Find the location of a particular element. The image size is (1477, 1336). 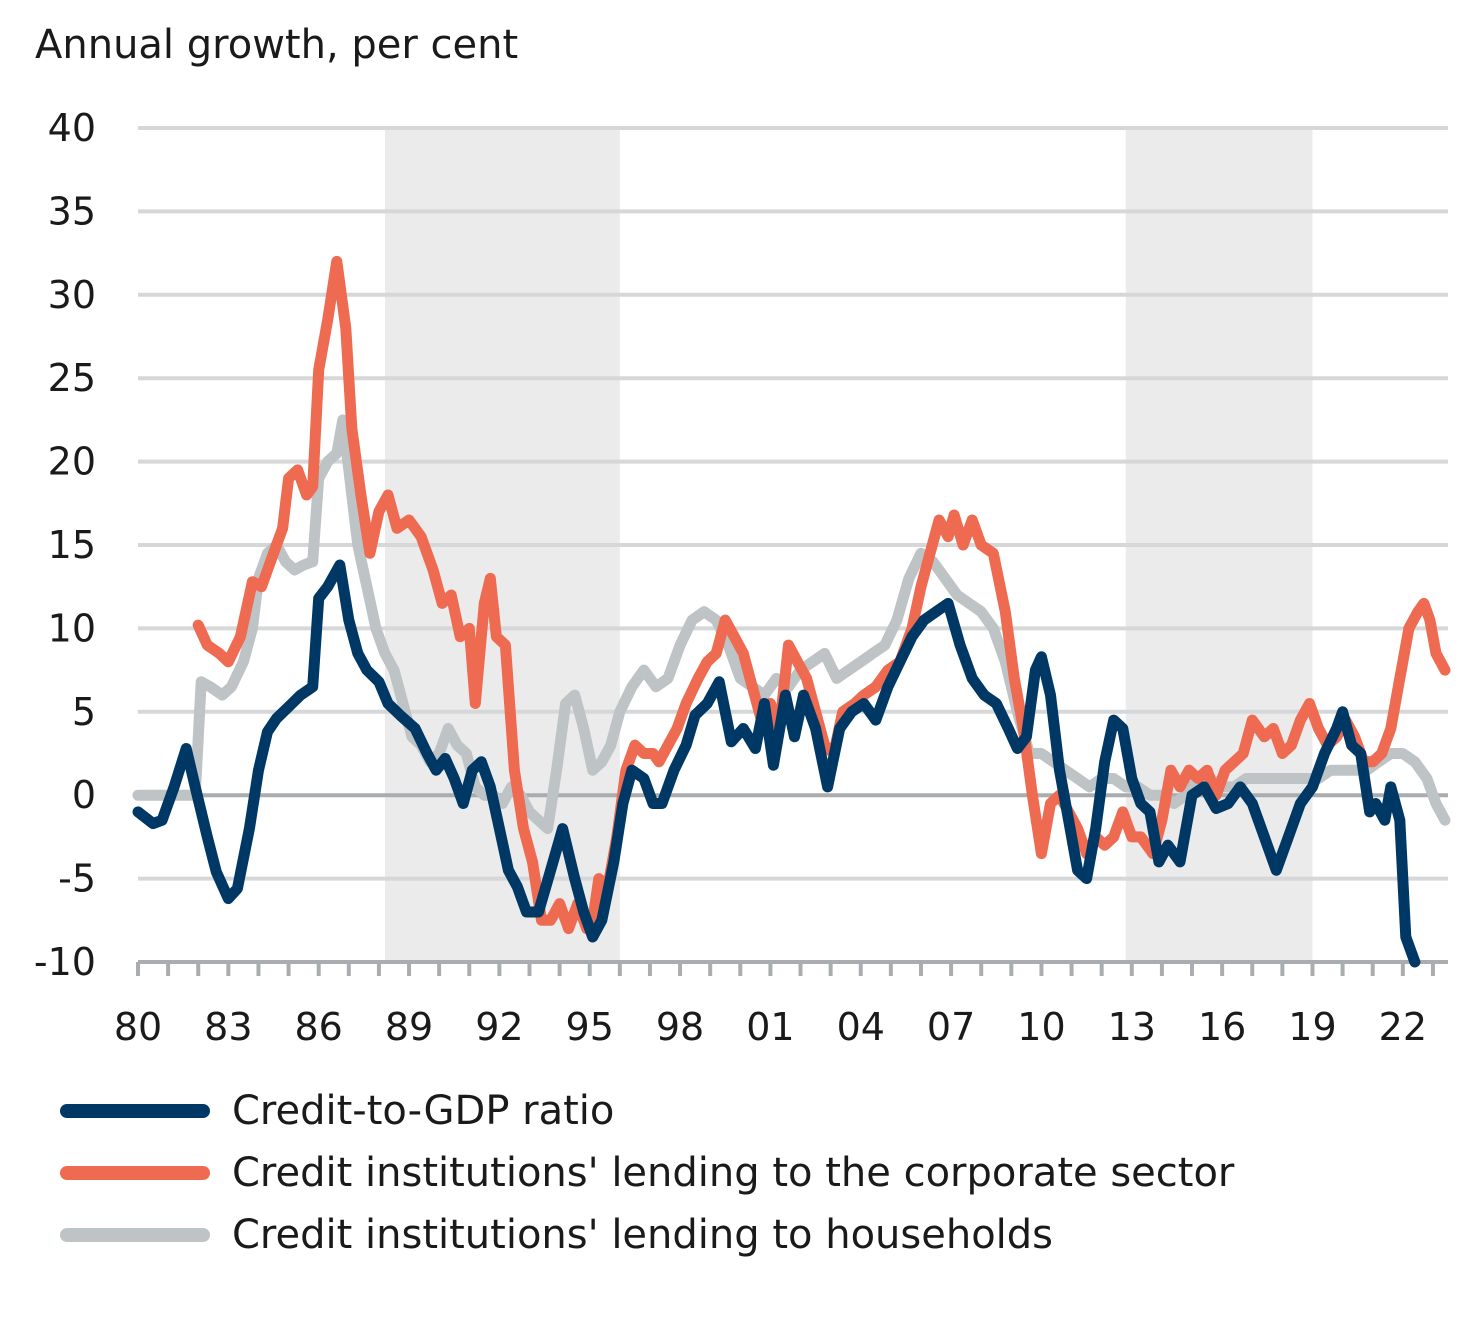

x-tick-label: 89 is located at coordinates (409, 1027).